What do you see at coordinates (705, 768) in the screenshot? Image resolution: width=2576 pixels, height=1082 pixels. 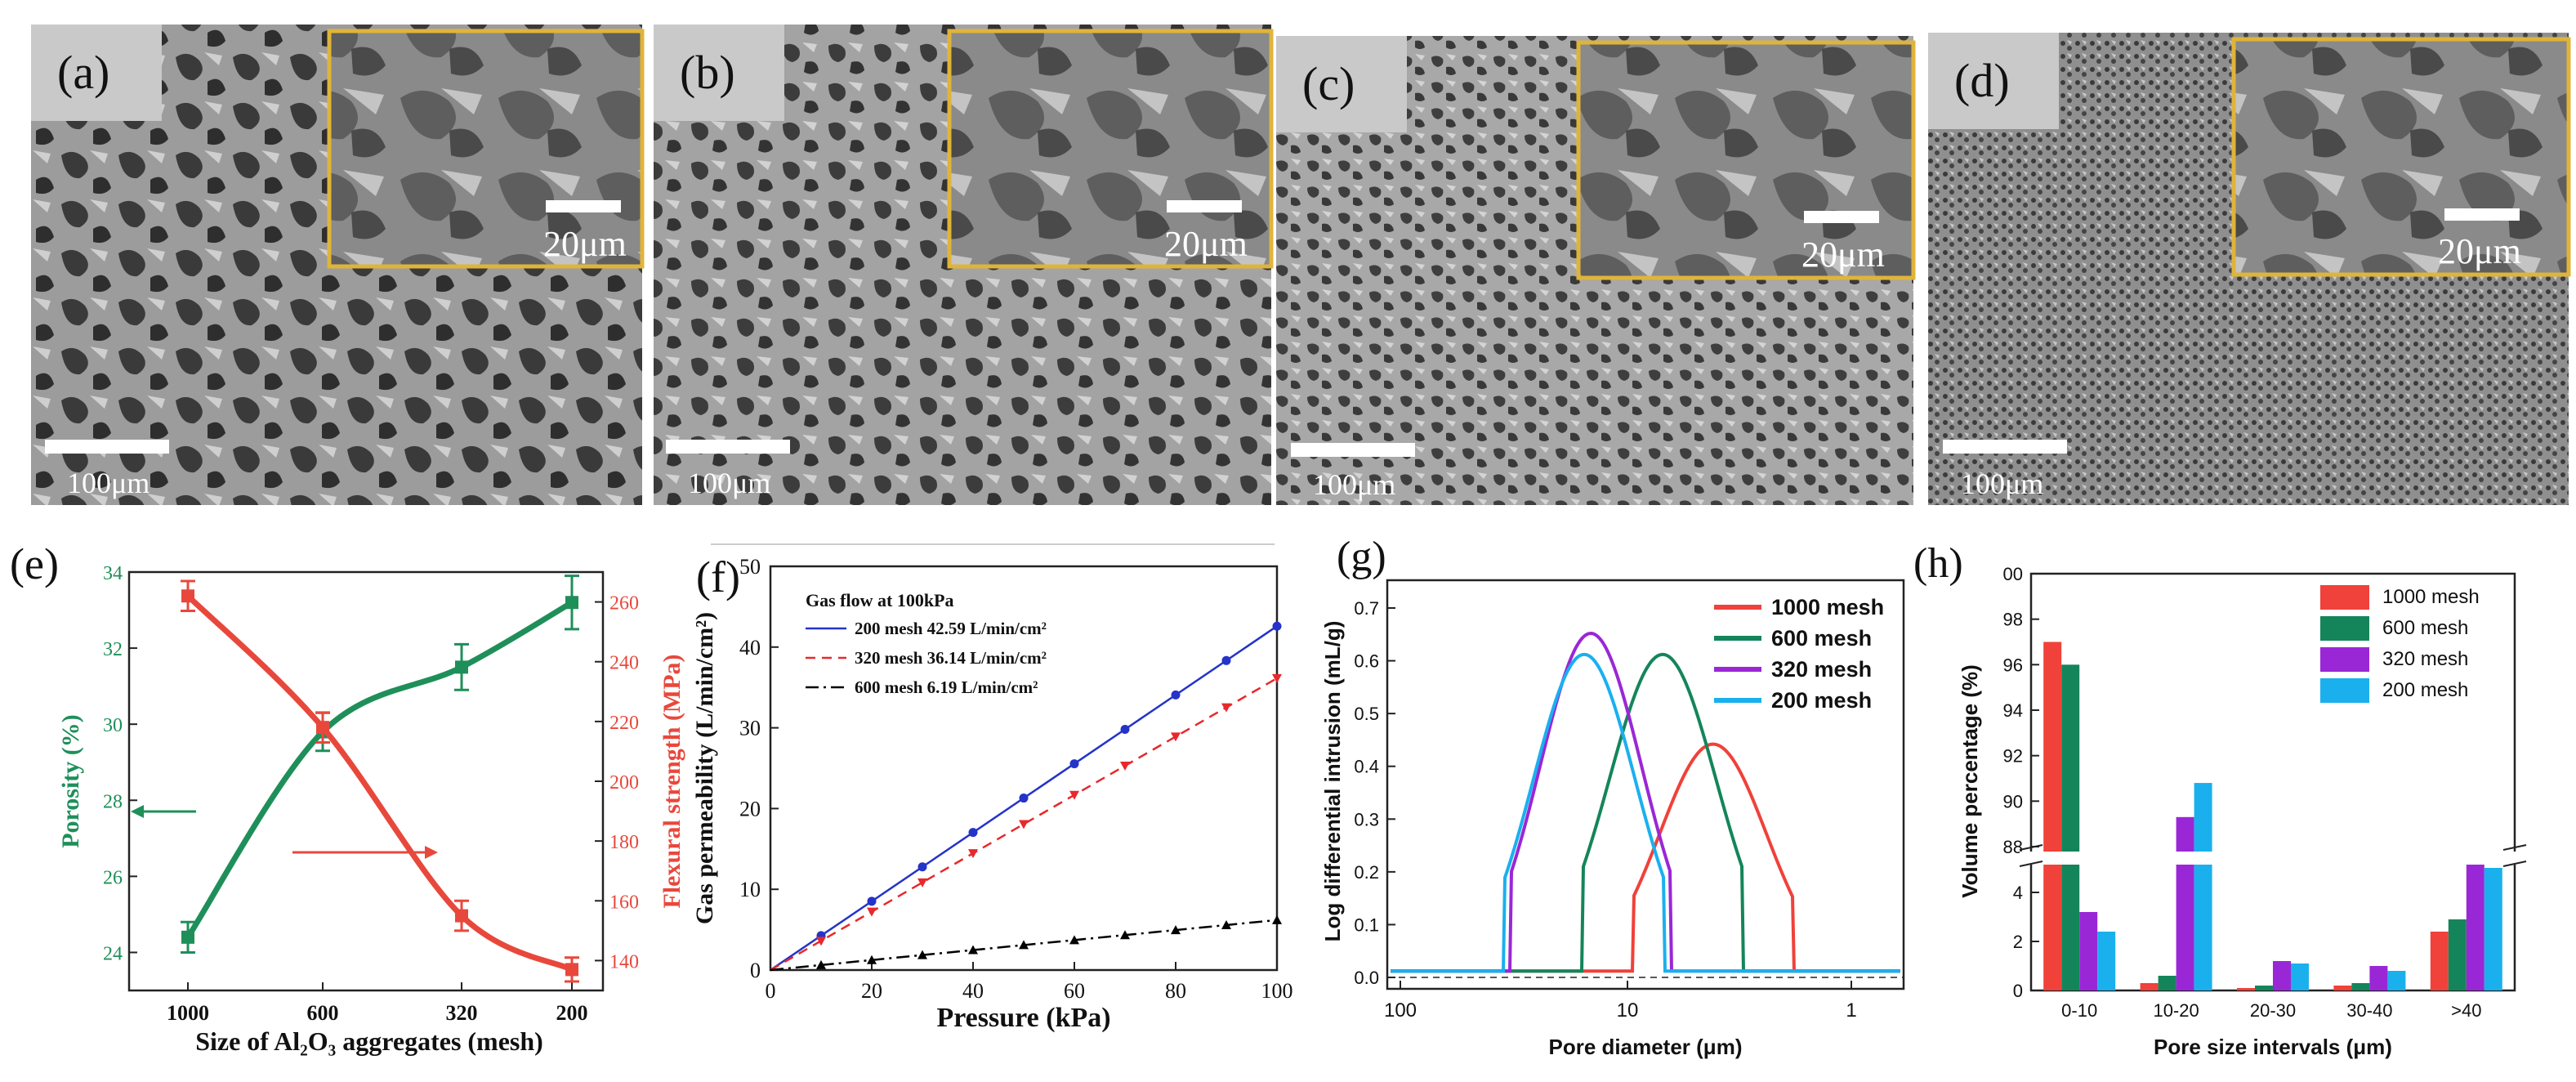 I see `chart-f-ylabel: Gas permeability (L/min/cm²)` at bounding box center [705, 768].